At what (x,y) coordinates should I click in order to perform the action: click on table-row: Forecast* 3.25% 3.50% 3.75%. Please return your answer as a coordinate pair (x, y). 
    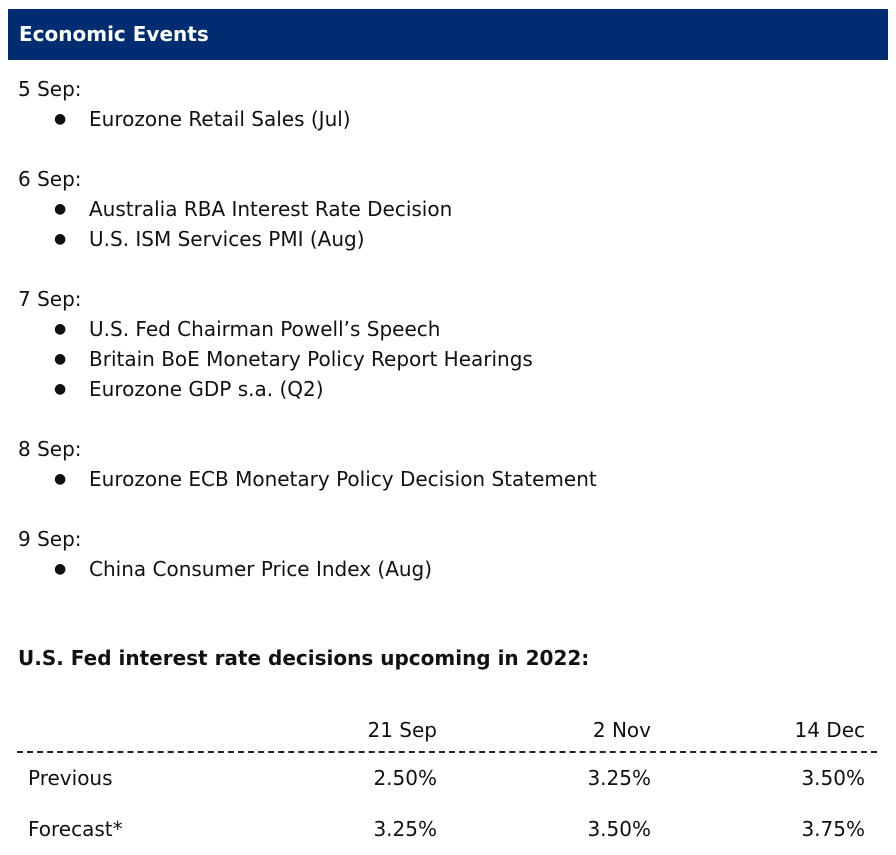
    Looking at the image, I should click on (447, 829).